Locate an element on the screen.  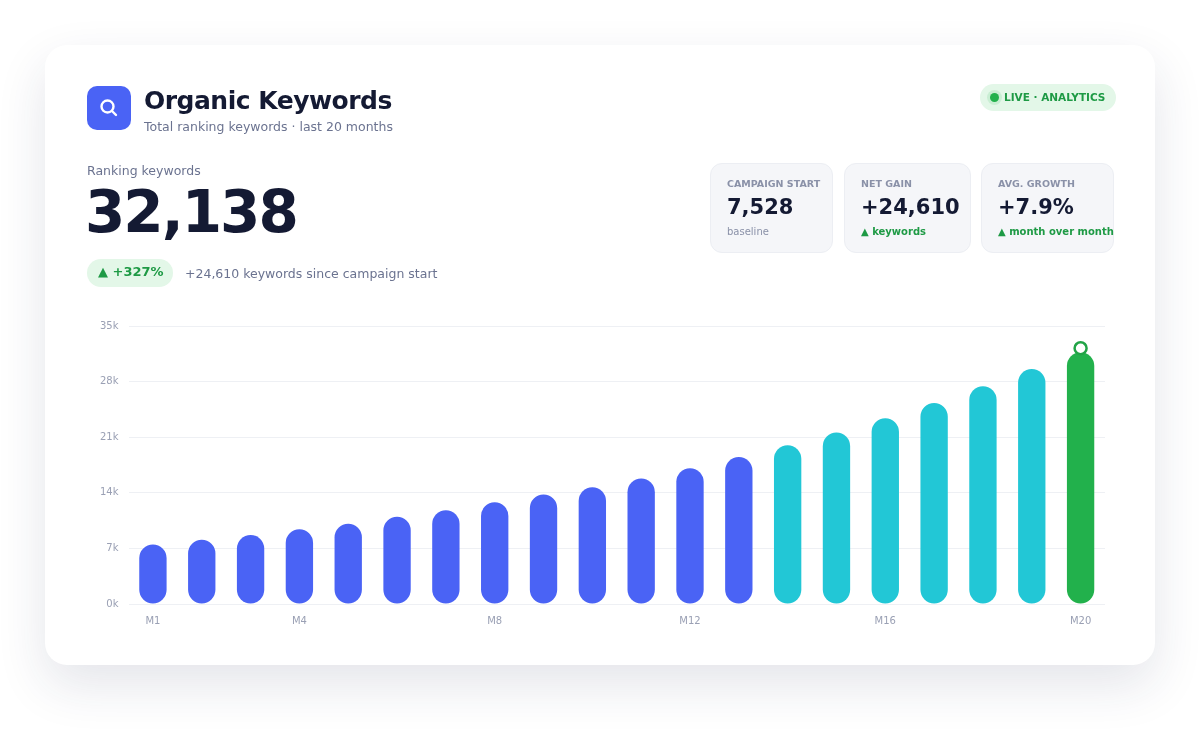
y-tick-label: 0k is located at coordinates (112, 603).